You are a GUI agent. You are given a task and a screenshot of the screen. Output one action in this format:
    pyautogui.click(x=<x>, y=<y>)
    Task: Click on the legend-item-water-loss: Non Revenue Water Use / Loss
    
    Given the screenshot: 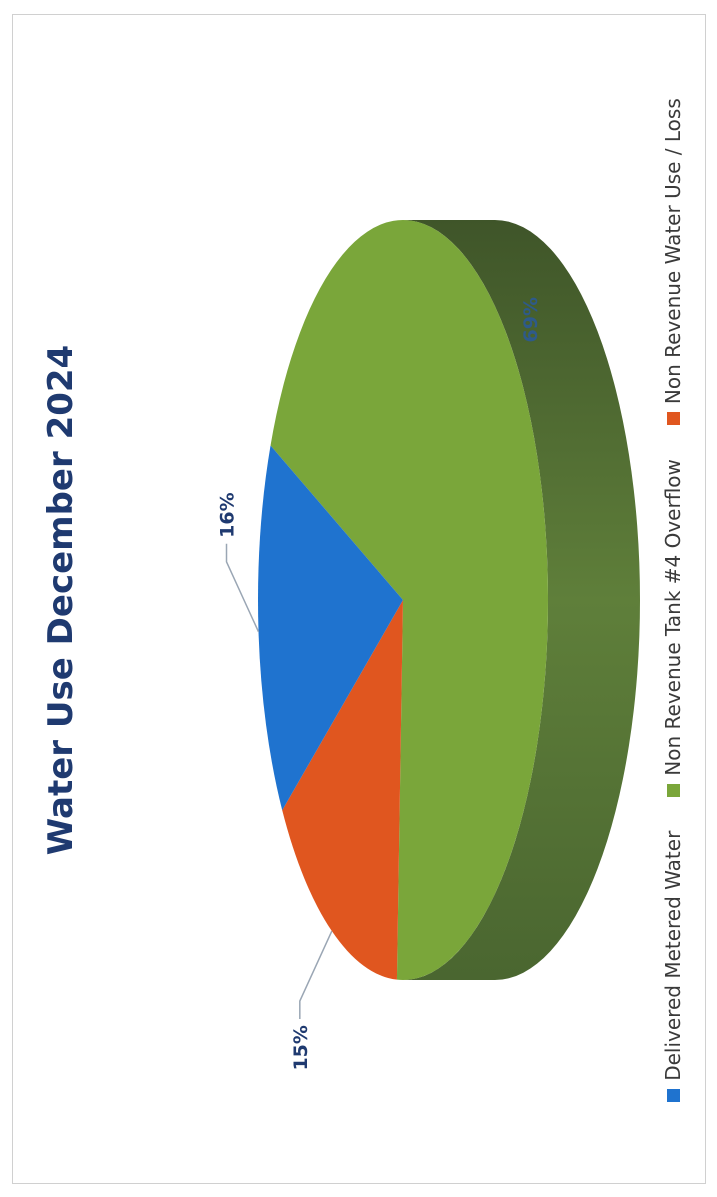 What is the action you would take?
    pyautogui.click(x=673, y=262)
    